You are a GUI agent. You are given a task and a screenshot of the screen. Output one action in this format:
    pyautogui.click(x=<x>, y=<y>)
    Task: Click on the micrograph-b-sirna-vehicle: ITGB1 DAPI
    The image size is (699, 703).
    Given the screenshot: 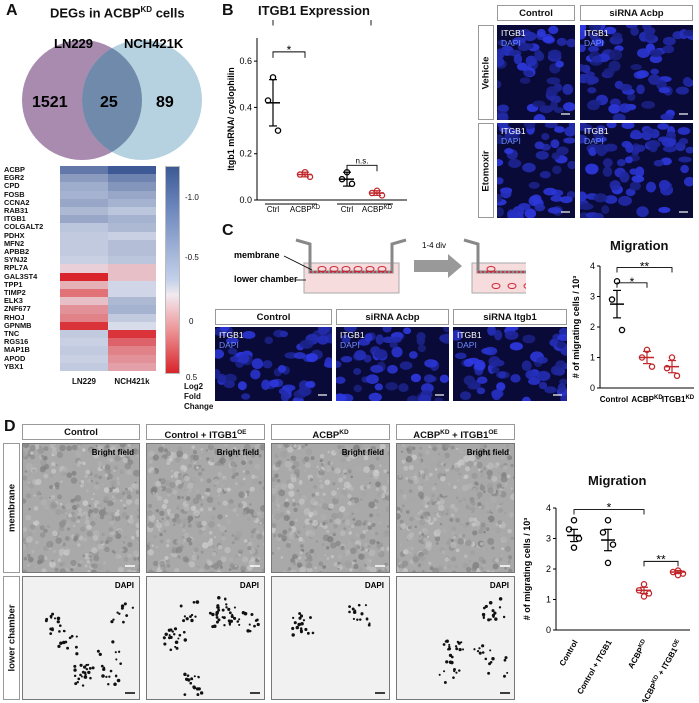 What is the action you would take?
    pyautogui.click(x=636, y=72)
    